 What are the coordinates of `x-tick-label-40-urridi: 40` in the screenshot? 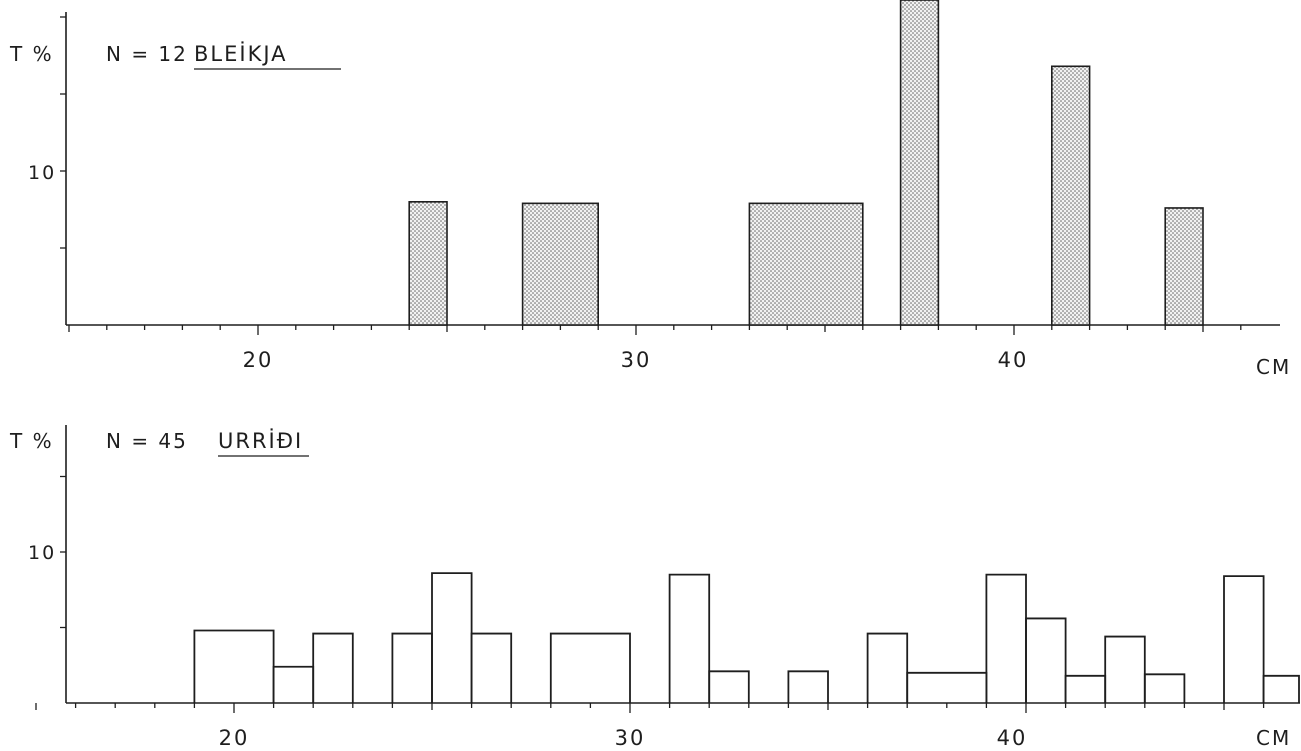 It's located at (1012, 738).